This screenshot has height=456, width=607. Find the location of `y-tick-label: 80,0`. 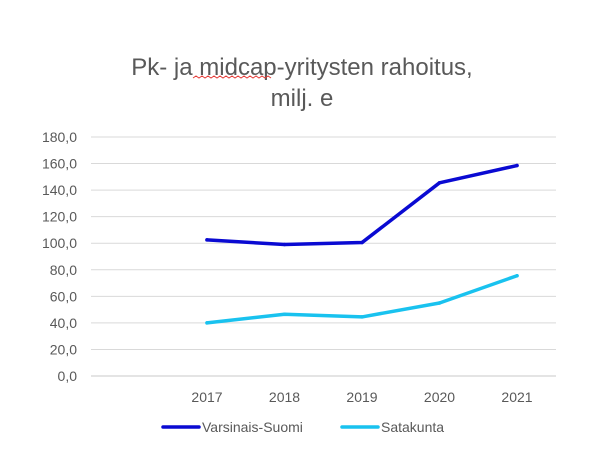

y-tick-label: 80,0 is located at coordinates (63, 270).